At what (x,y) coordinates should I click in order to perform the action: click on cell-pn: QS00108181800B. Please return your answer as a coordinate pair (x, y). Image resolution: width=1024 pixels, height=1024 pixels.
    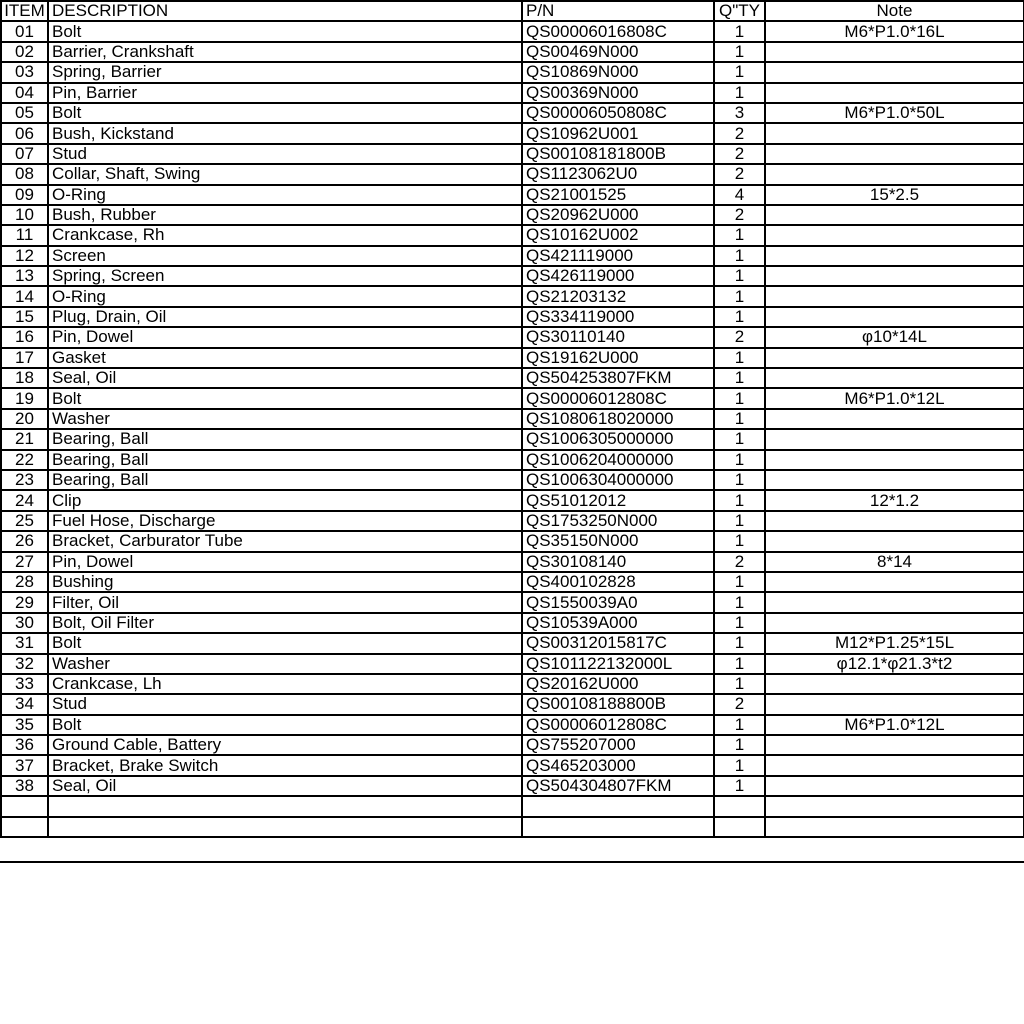
    Looking at the image, I should click on (618, 154).